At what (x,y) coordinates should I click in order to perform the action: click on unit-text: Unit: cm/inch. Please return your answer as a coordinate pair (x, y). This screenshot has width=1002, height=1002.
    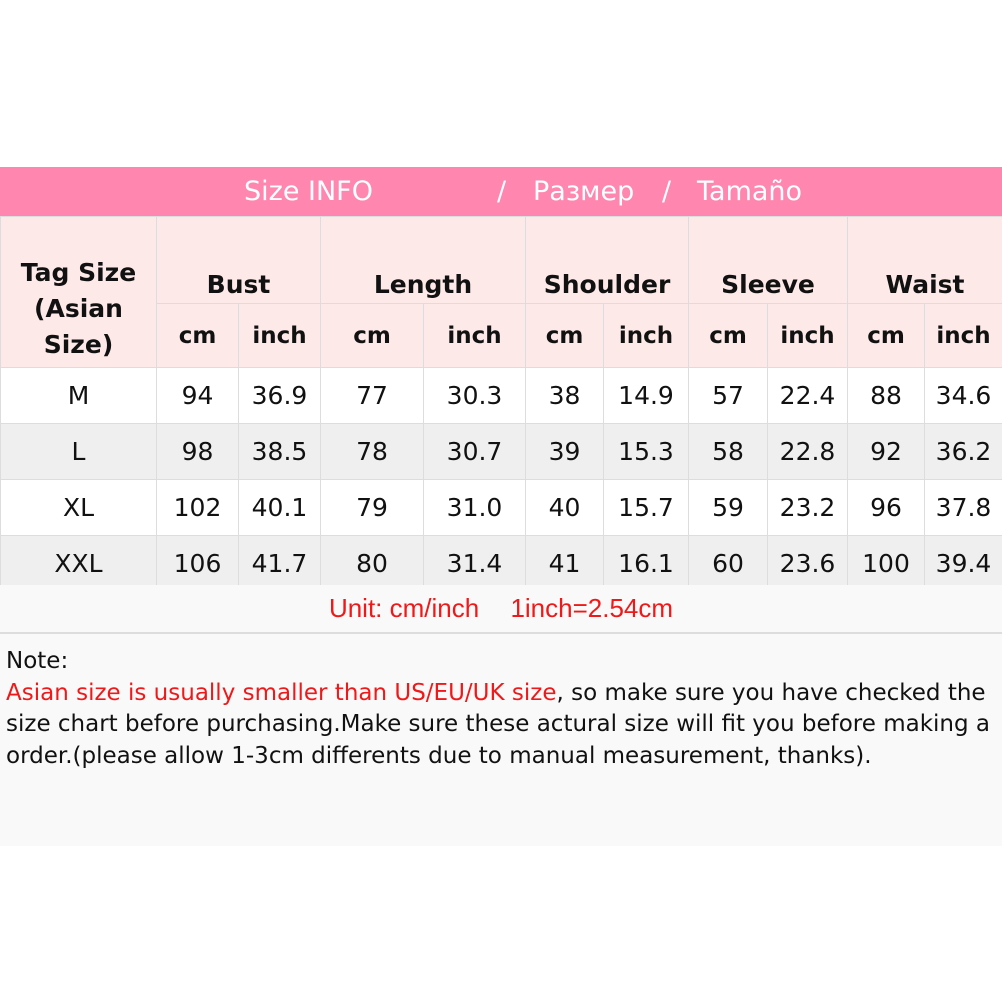
    Looking at the image, I should click on (404, 608).